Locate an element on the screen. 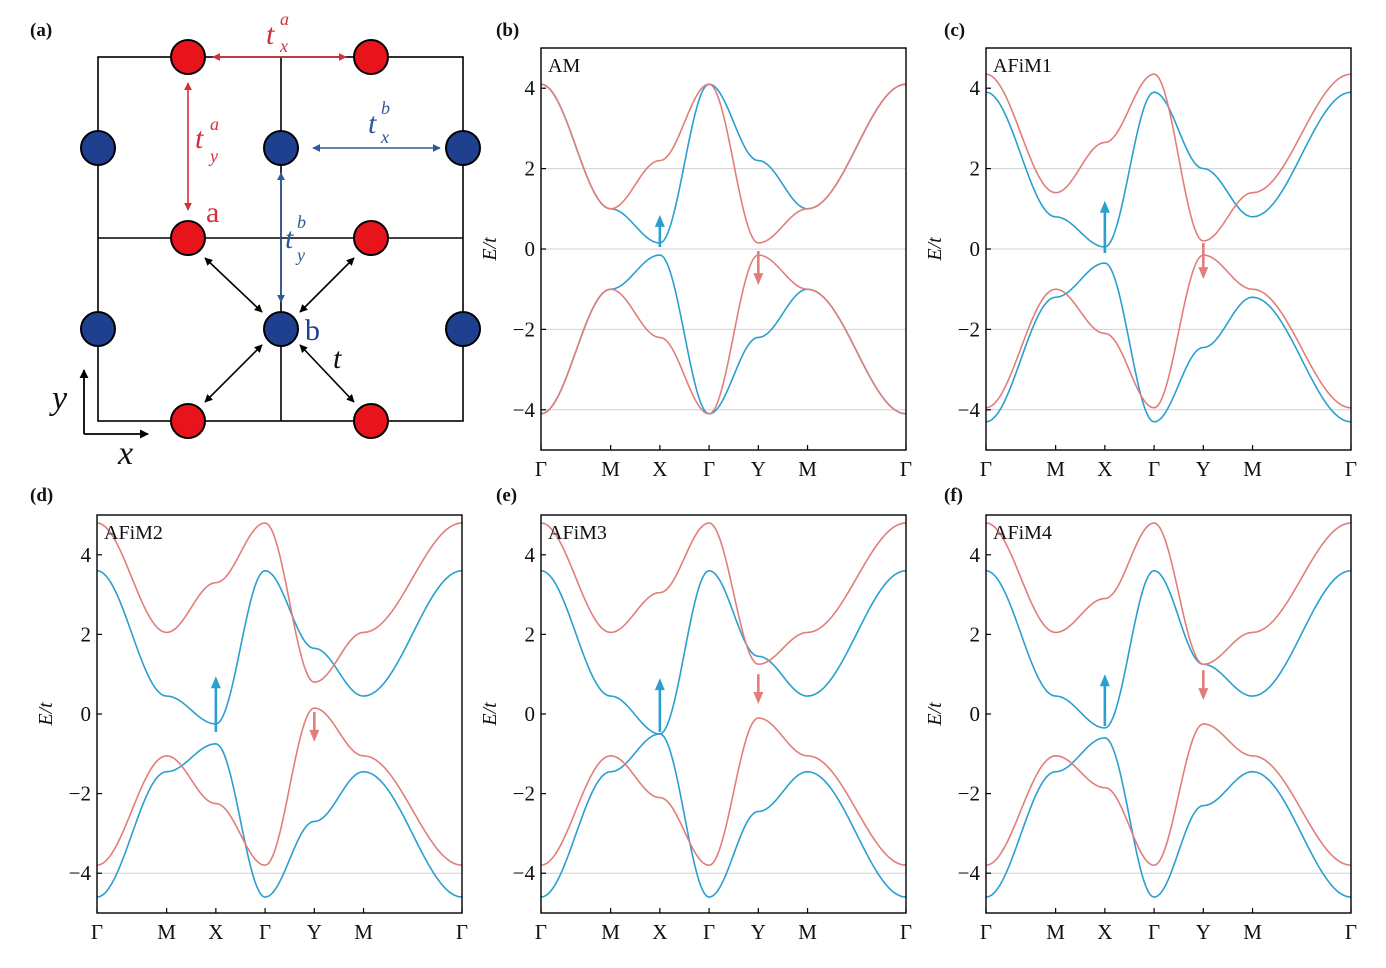 This screenshot has height=968, width=1386. panel-title: AFiM2 is located at coordinates (133, 533).